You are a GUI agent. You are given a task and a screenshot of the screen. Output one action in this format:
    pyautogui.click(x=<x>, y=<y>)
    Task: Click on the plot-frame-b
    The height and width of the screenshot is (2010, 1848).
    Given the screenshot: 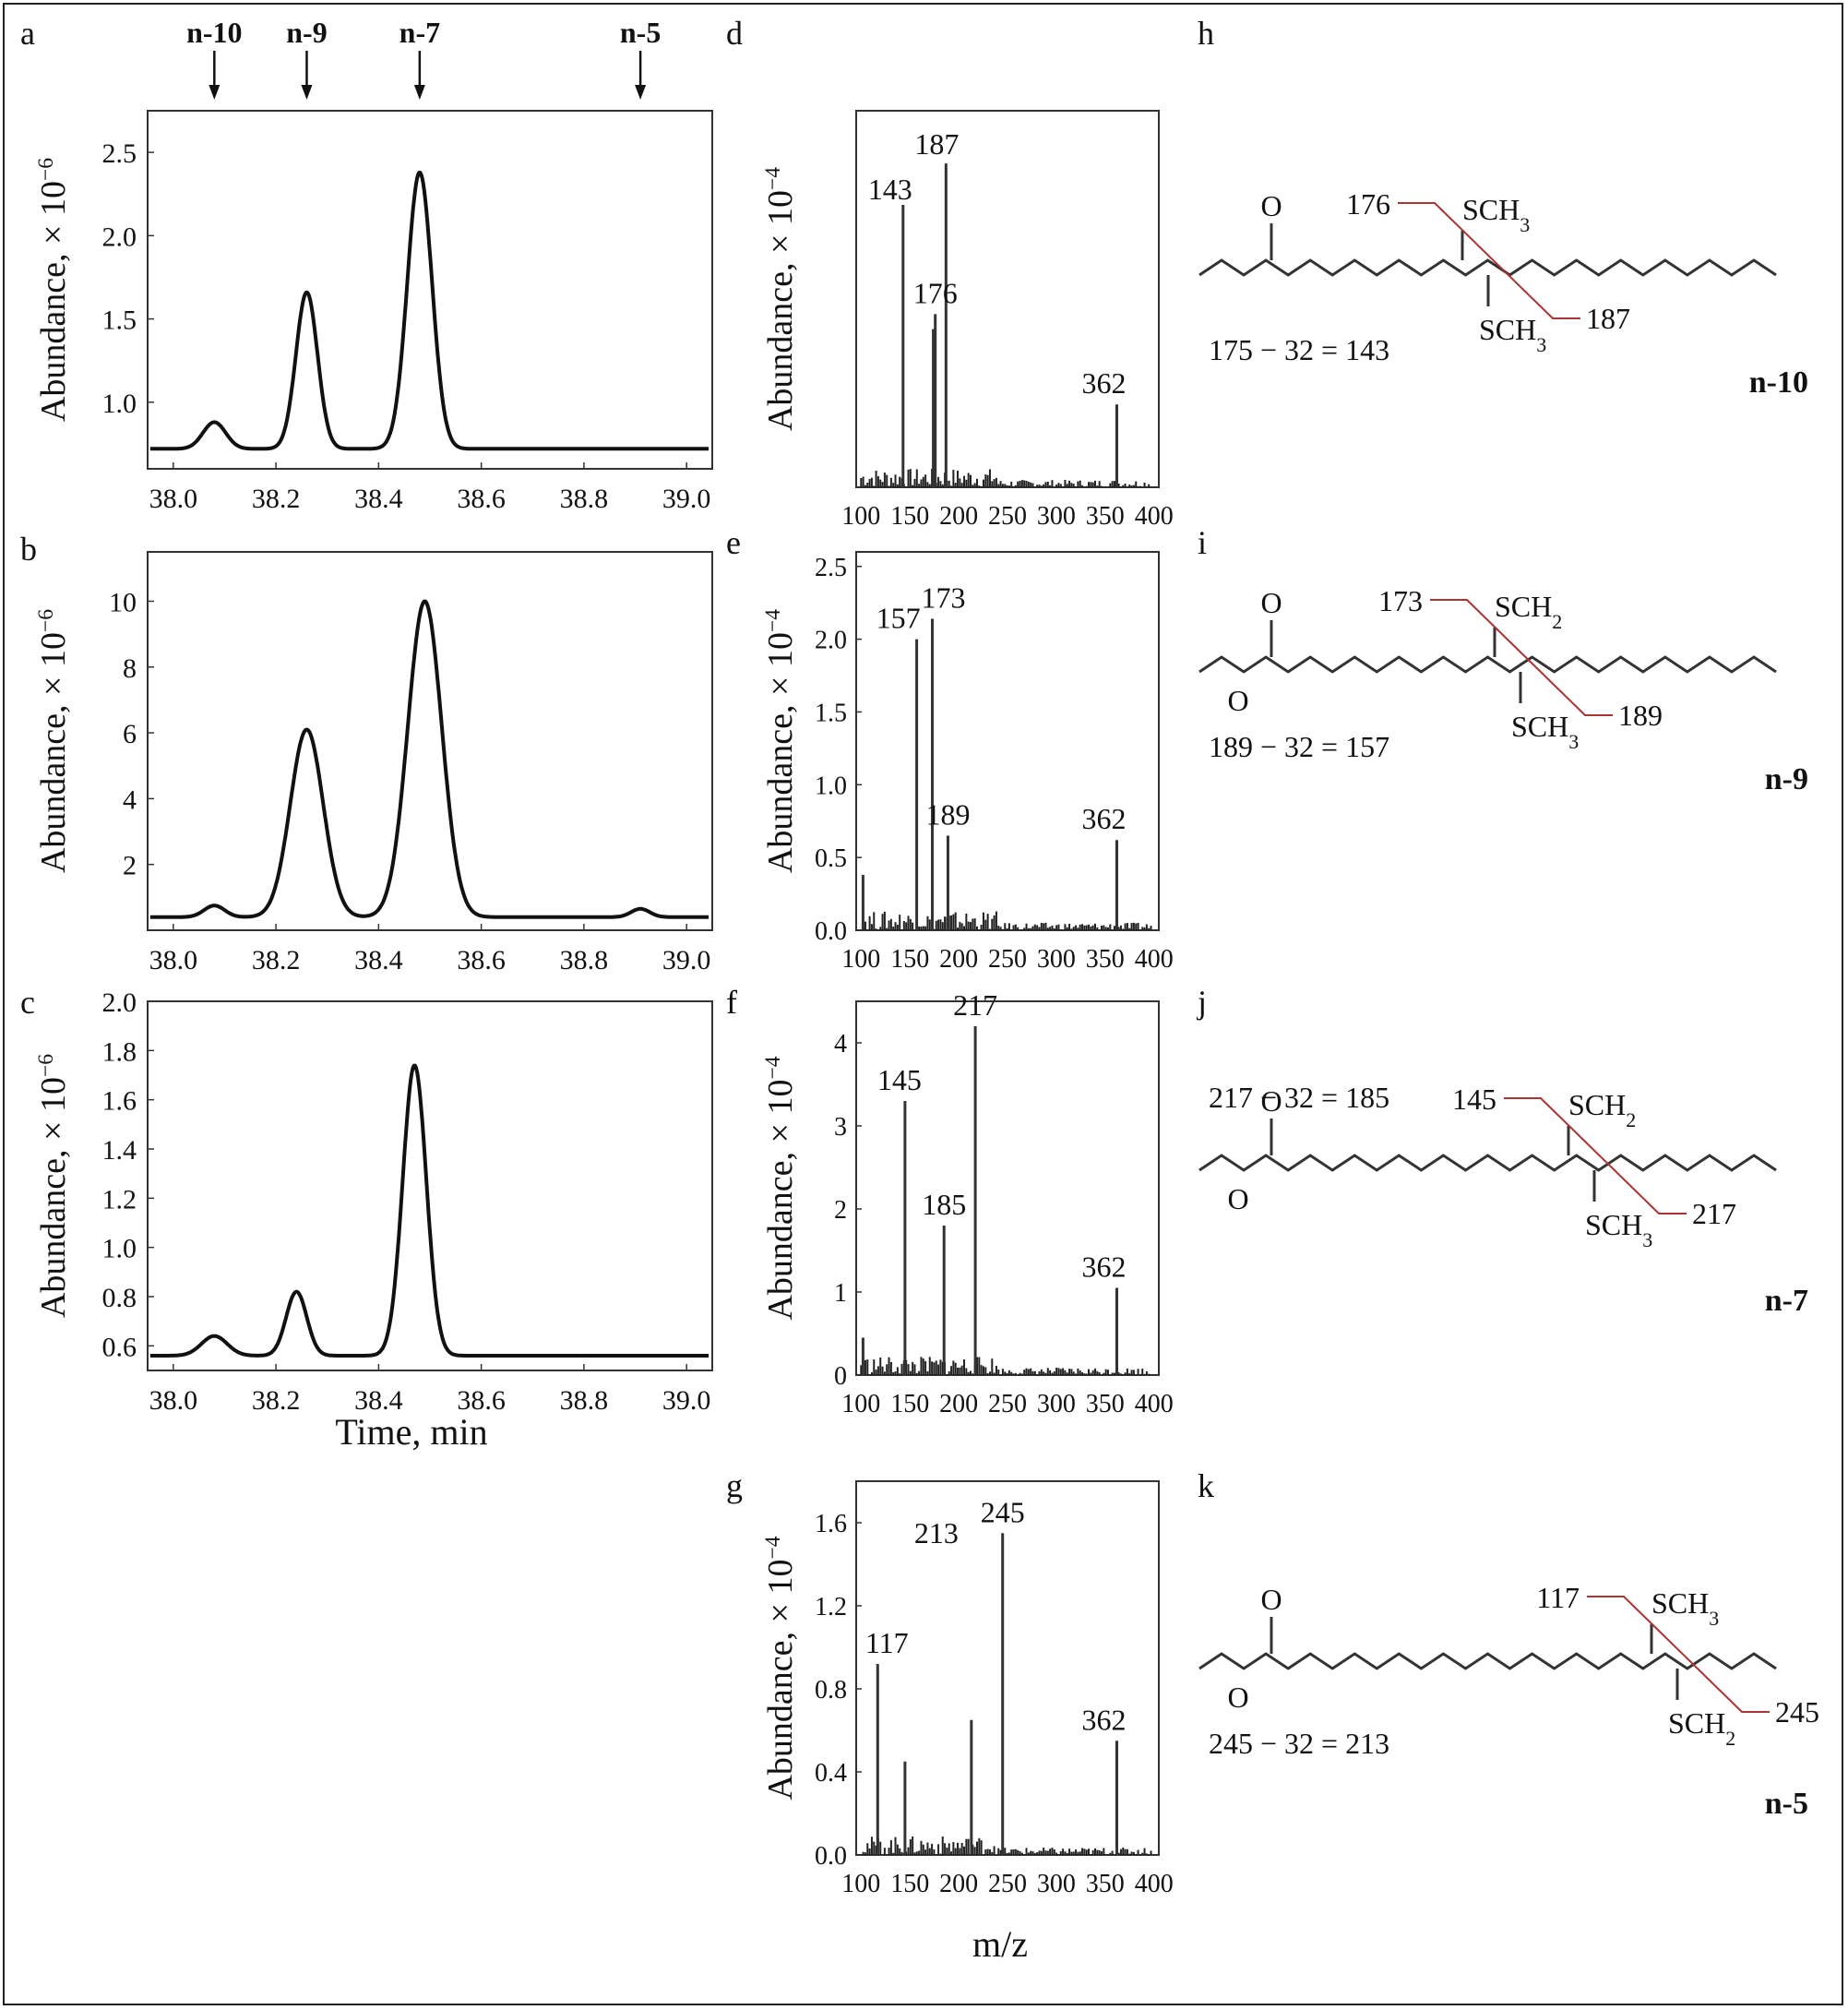 What is the action you would take?
    pyautogui.click(x=430, y=741)
    